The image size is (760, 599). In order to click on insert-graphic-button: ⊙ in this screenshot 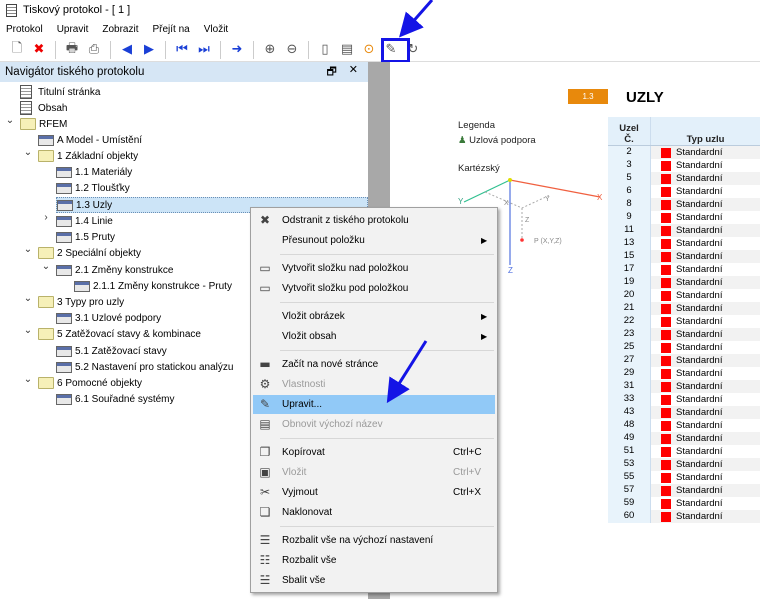, I will do `click(369, 49)`.